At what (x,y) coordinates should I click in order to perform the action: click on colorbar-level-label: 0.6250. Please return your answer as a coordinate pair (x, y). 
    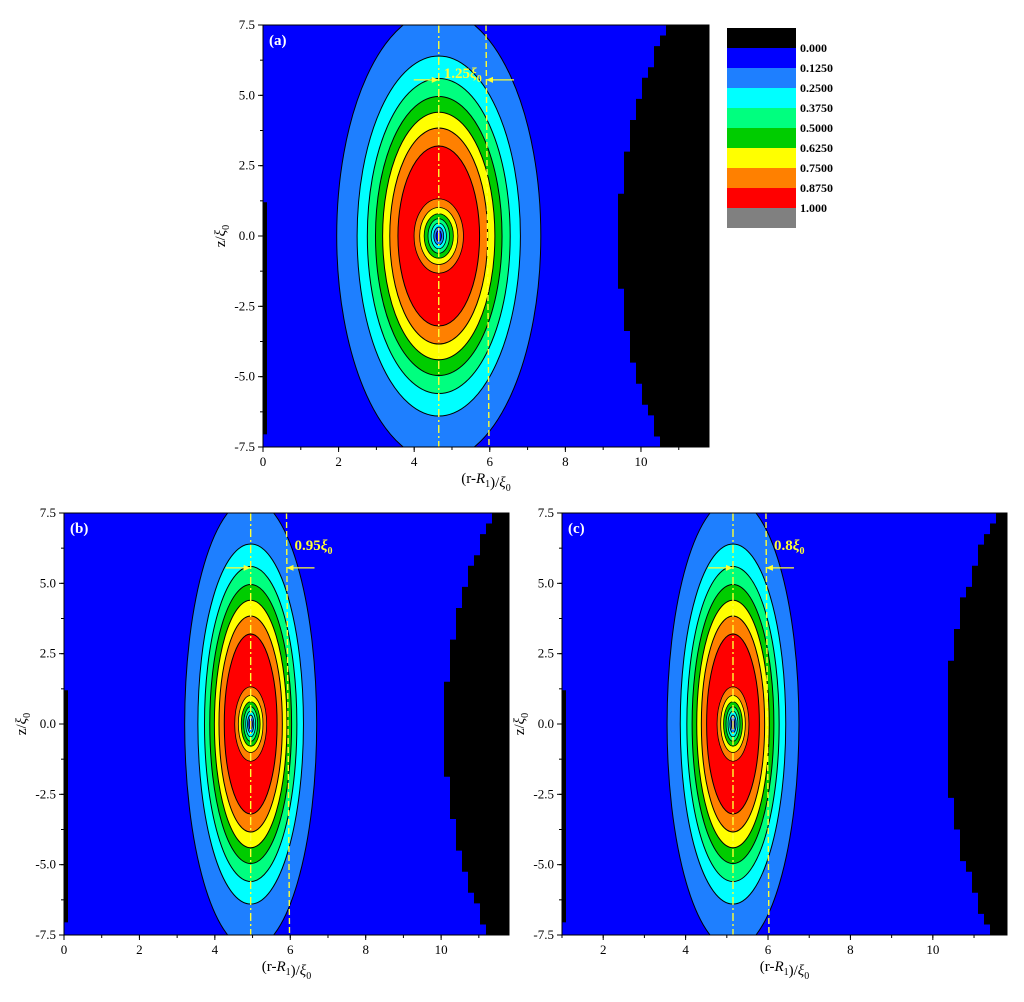
    Looking at the image, I should click on (816, 148).